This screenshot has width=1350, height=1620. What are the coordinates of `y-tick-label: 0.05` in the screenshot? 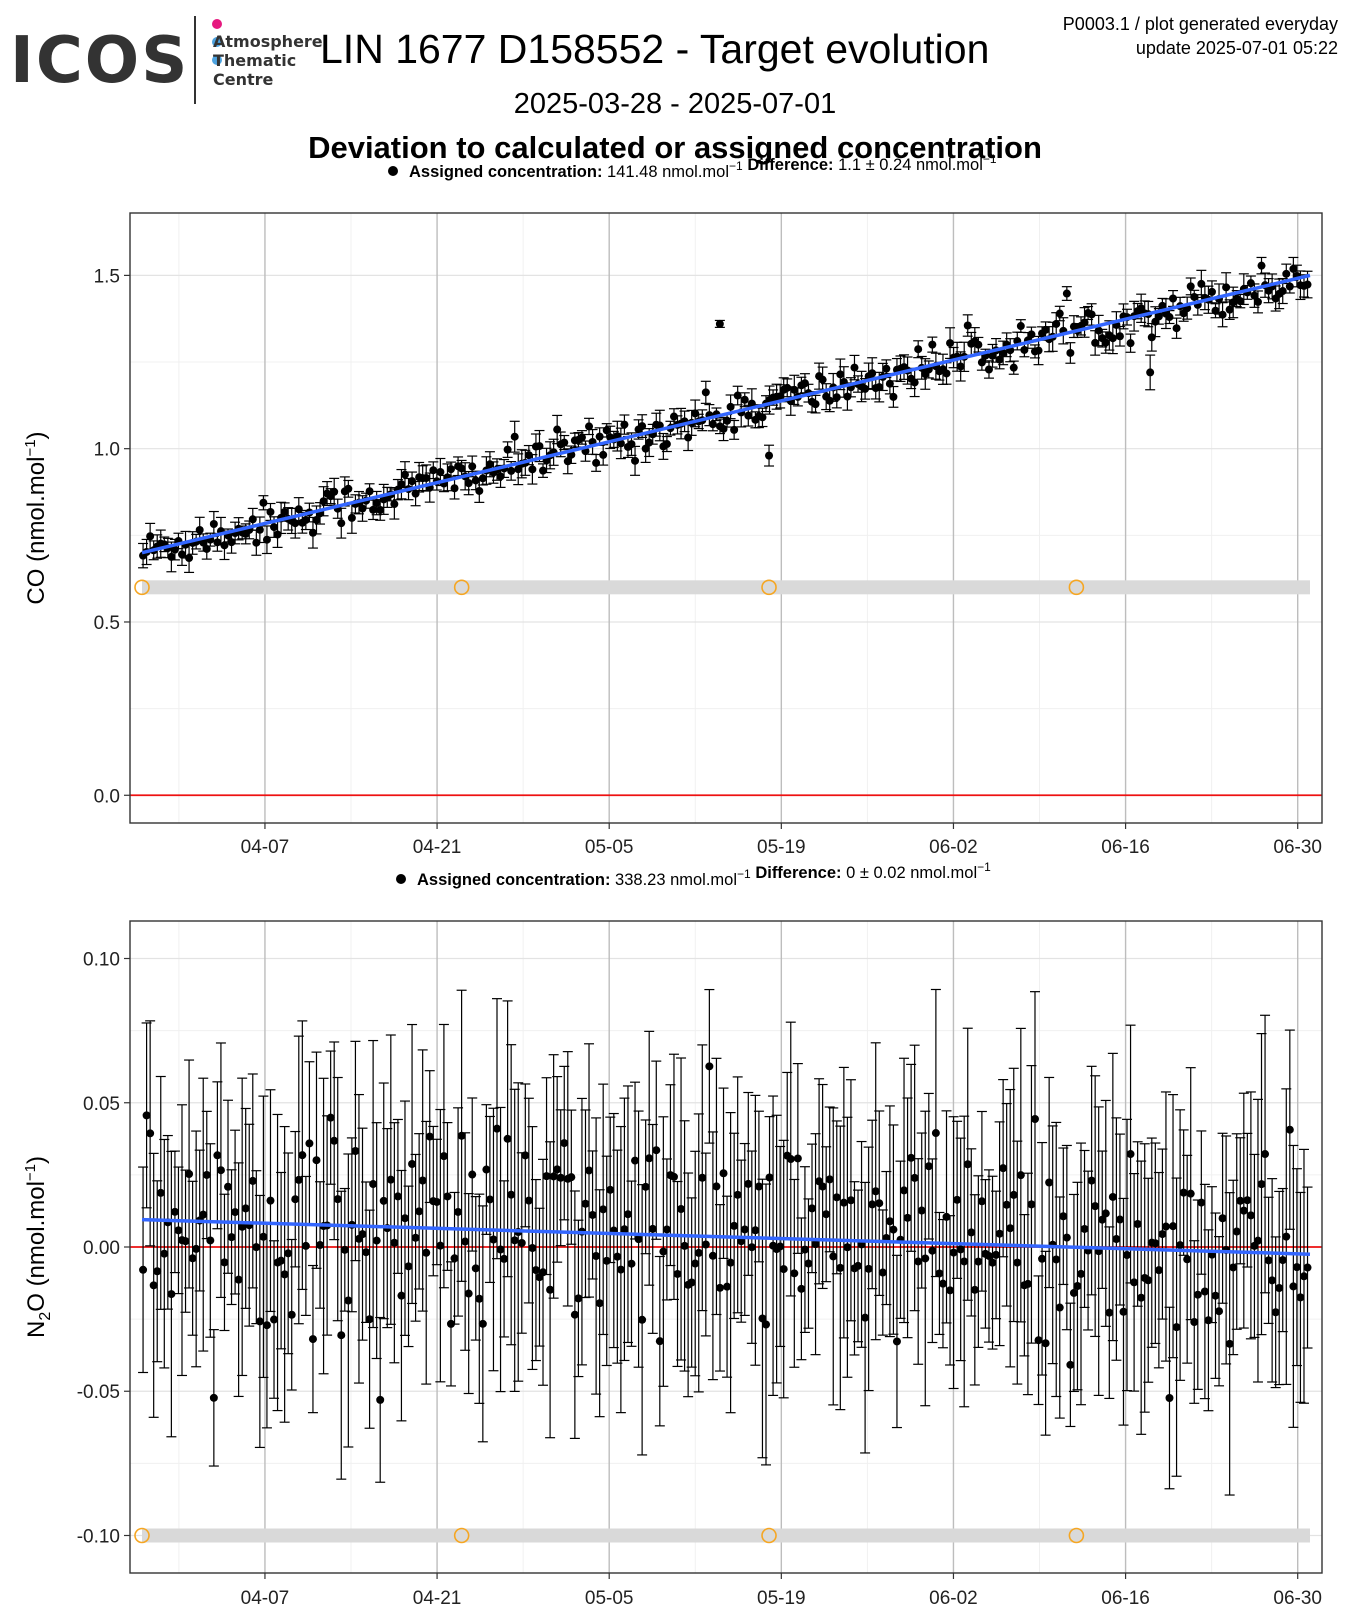 It's located at (101, 1104).